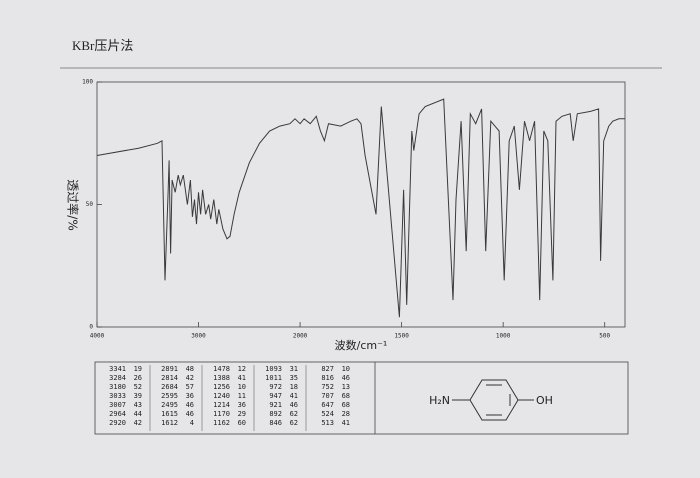 The height and width of the screenshot is (478, 700). What do you see at coordinates (273, 369) in the screenshot?
I see `peak-wavenumber: 1093` at bounding box center [273, 369].